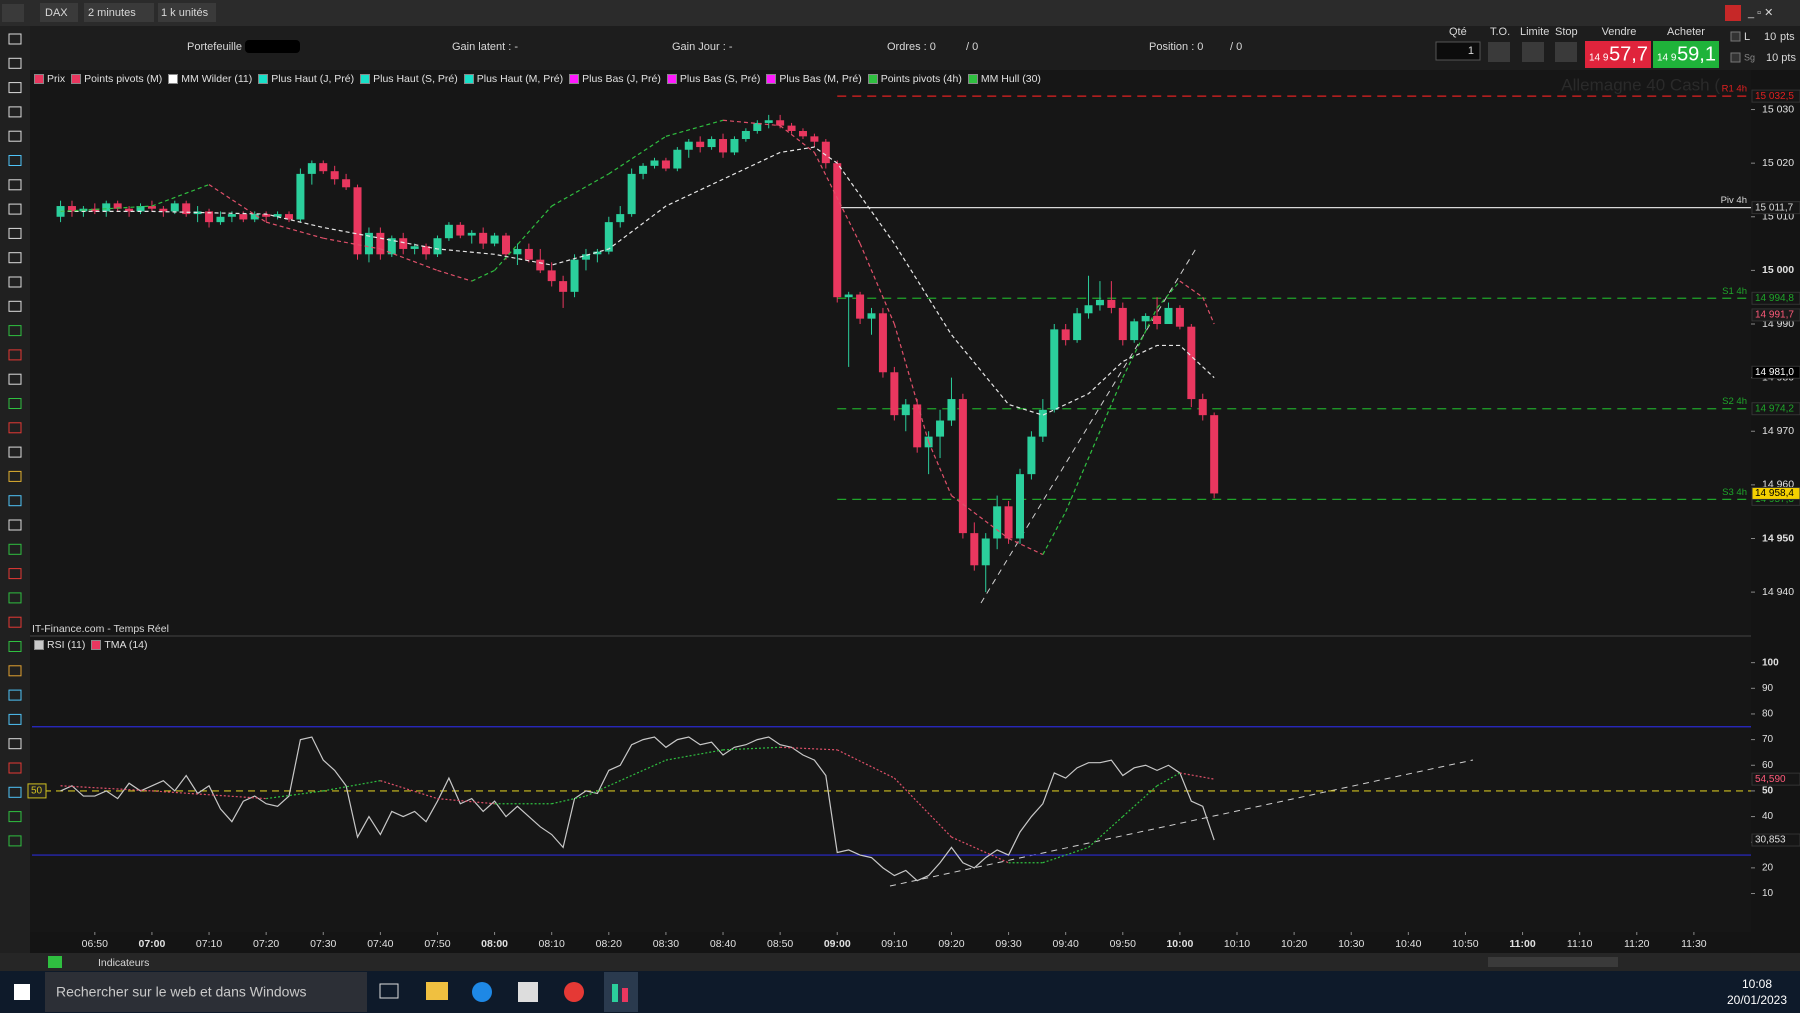 This screenshot has width=1800, height=1013. What do you see at coordinates (389, 991) in the screenshot?
I see `task-view-icon` at bounding box center [389, 991].